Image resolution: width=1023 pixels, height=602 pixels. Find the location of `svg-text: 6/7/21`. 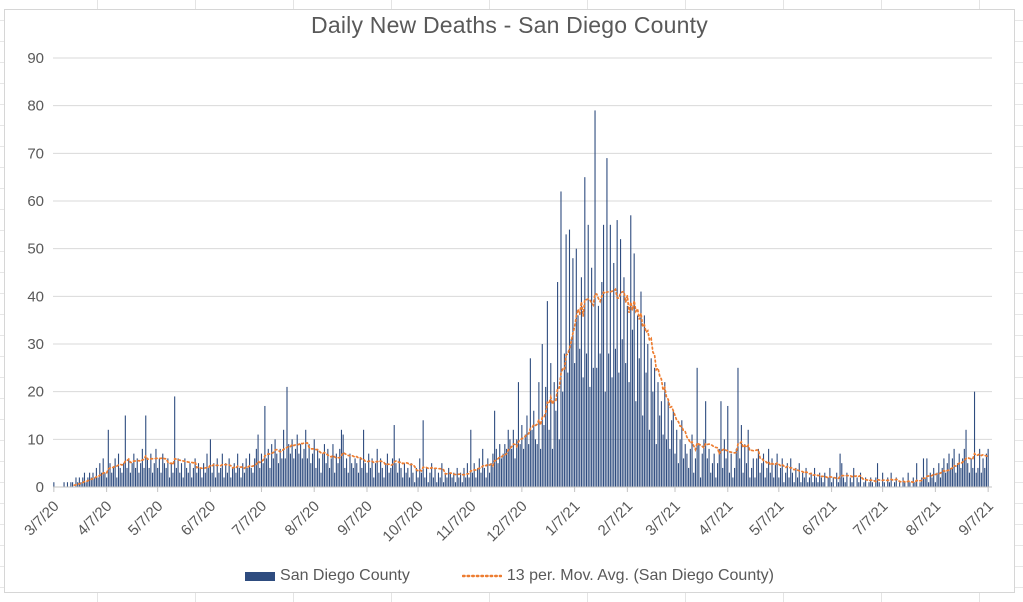

svg-text: 6/7/21 is located at coordinates (820, 519).